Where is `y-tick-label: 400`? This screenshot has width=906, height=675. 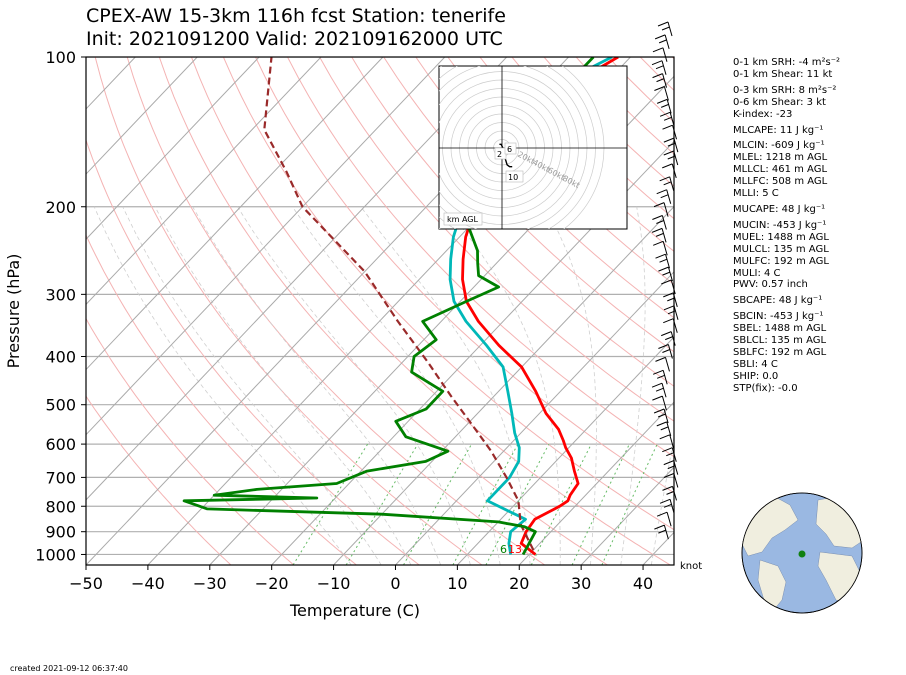
y-tick-label: 400 is located at coordinates (60, 357).